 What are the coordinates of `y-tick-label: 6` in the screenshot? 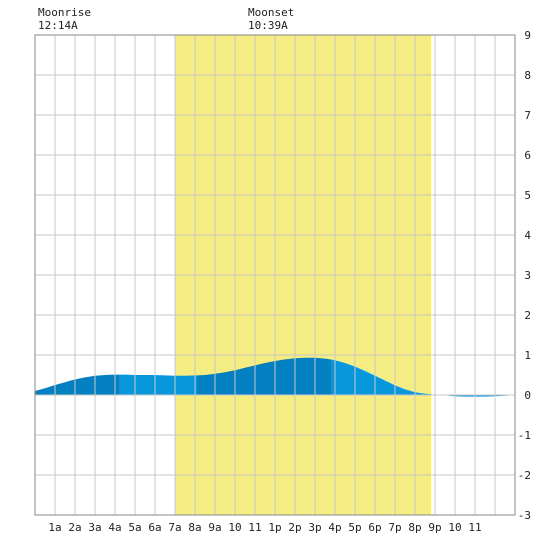 It's located at (527, 155).